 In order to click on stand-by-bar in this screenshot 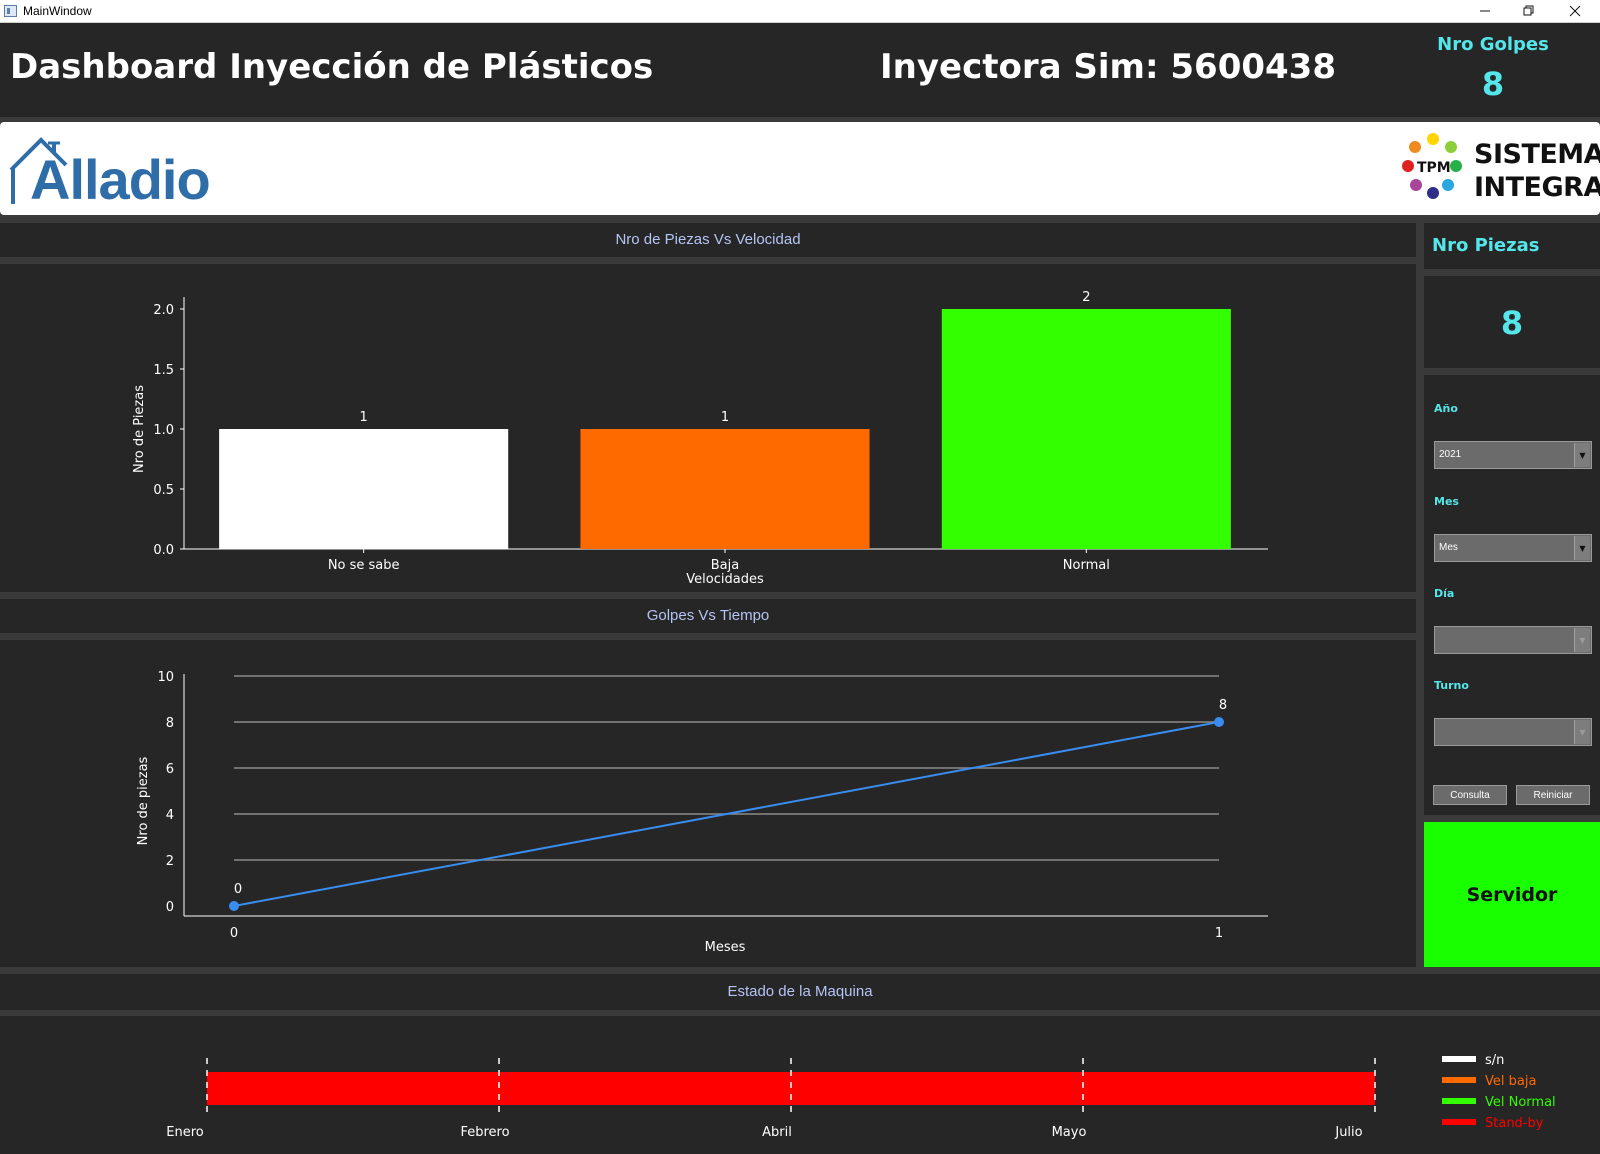, I will do `click(791, 1088)`.